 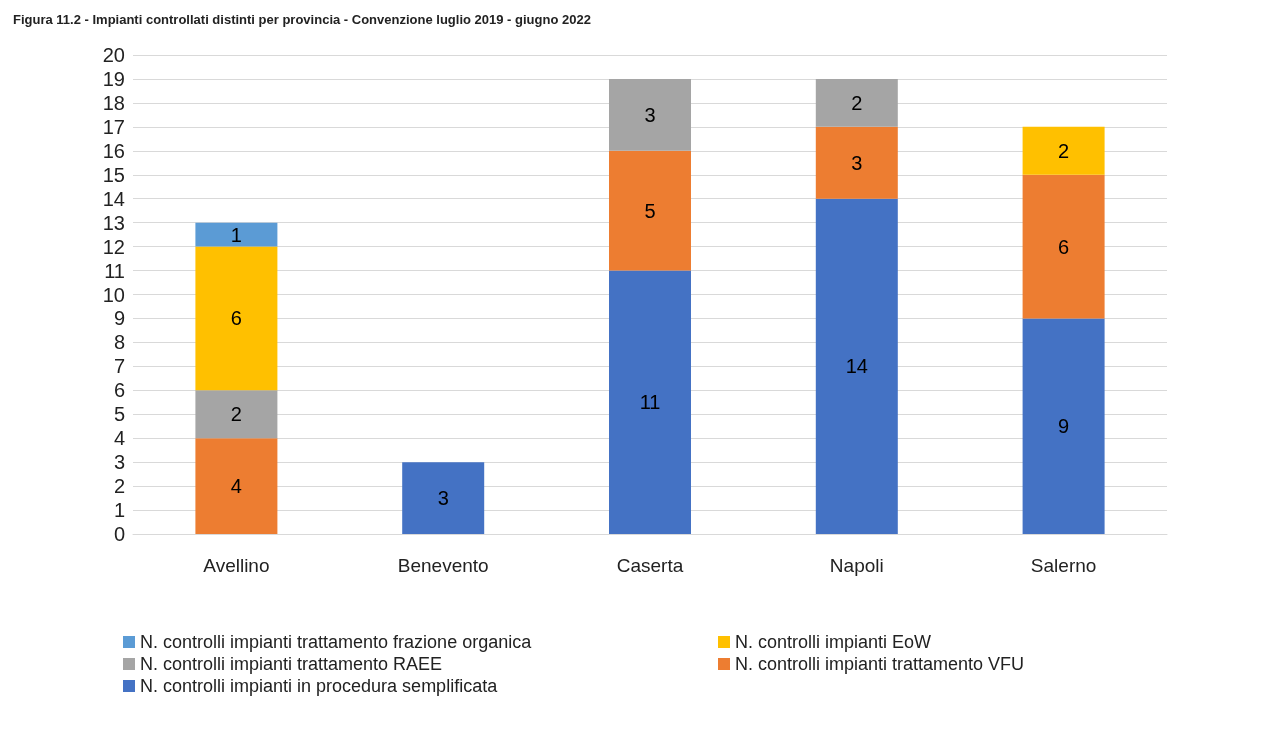 What do you see at coordinates (650, 565) in the screenshot?
I see `x-tick-label: Caserta` at bounding box center [650, 565].